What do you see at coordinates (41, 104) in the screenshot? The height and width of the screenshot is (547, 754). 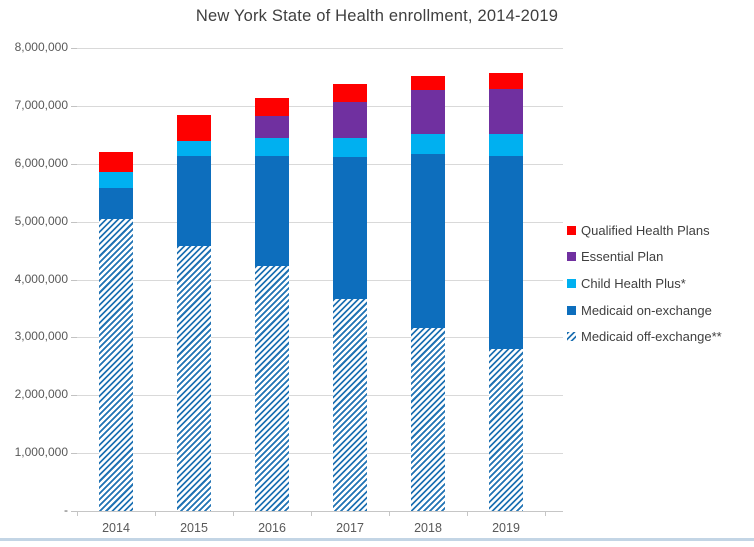 I see `y-axis-label: 7,000,000` at bounding box center [41, 104].